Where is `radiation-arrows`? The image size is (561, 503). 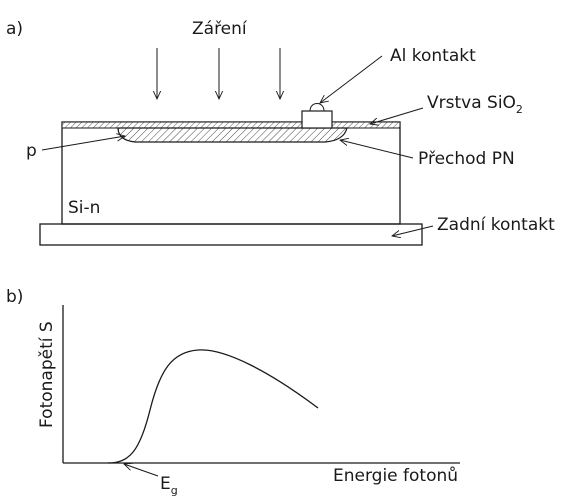 radiation-arrows is located at coordinates (218, 73).